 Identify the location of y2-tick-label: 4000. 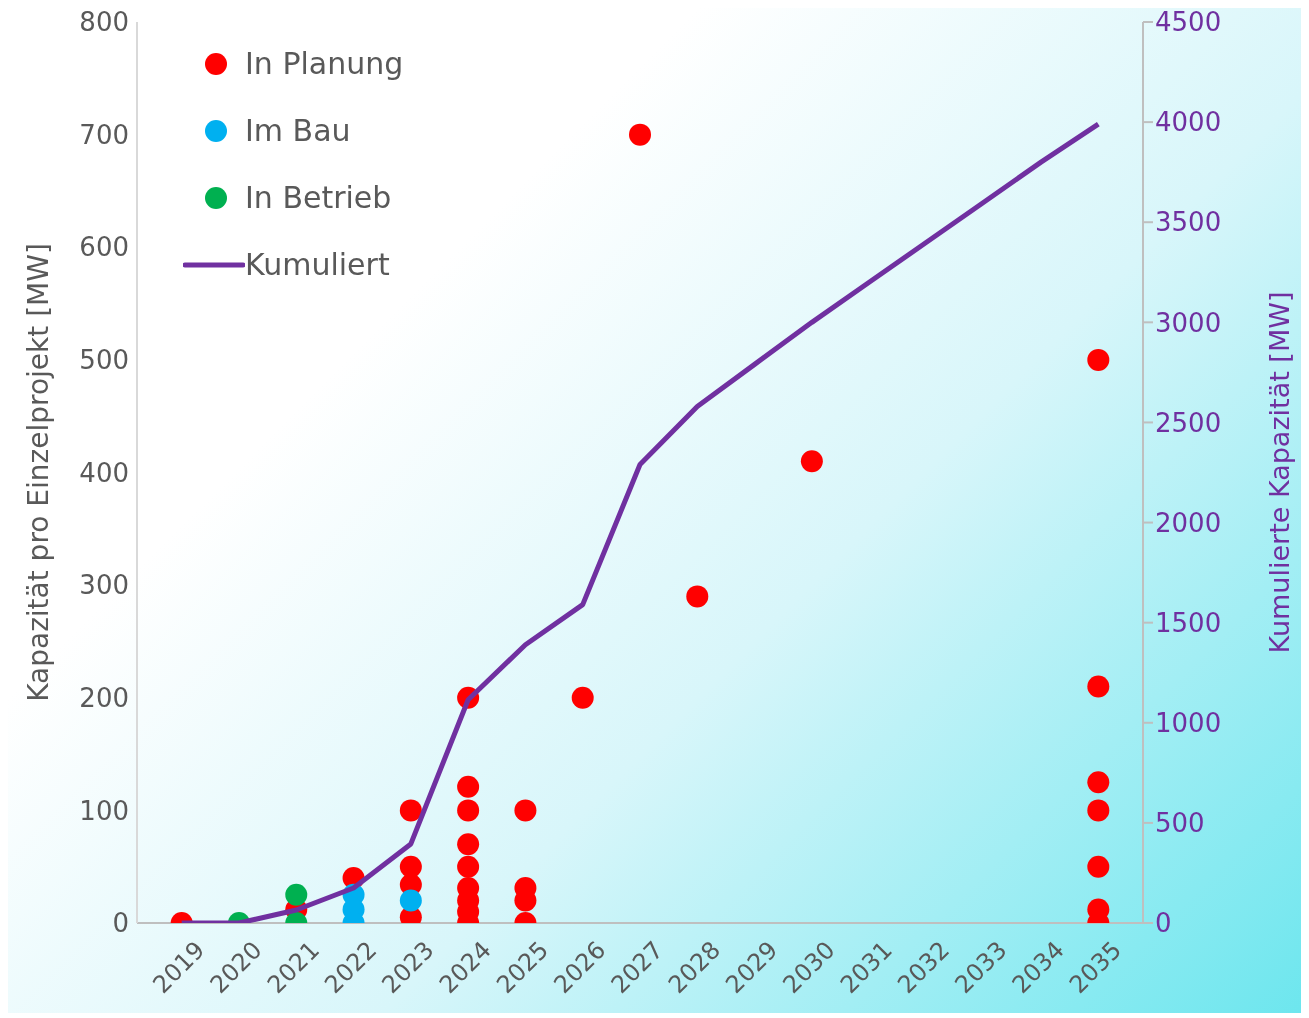
(1188, 122).